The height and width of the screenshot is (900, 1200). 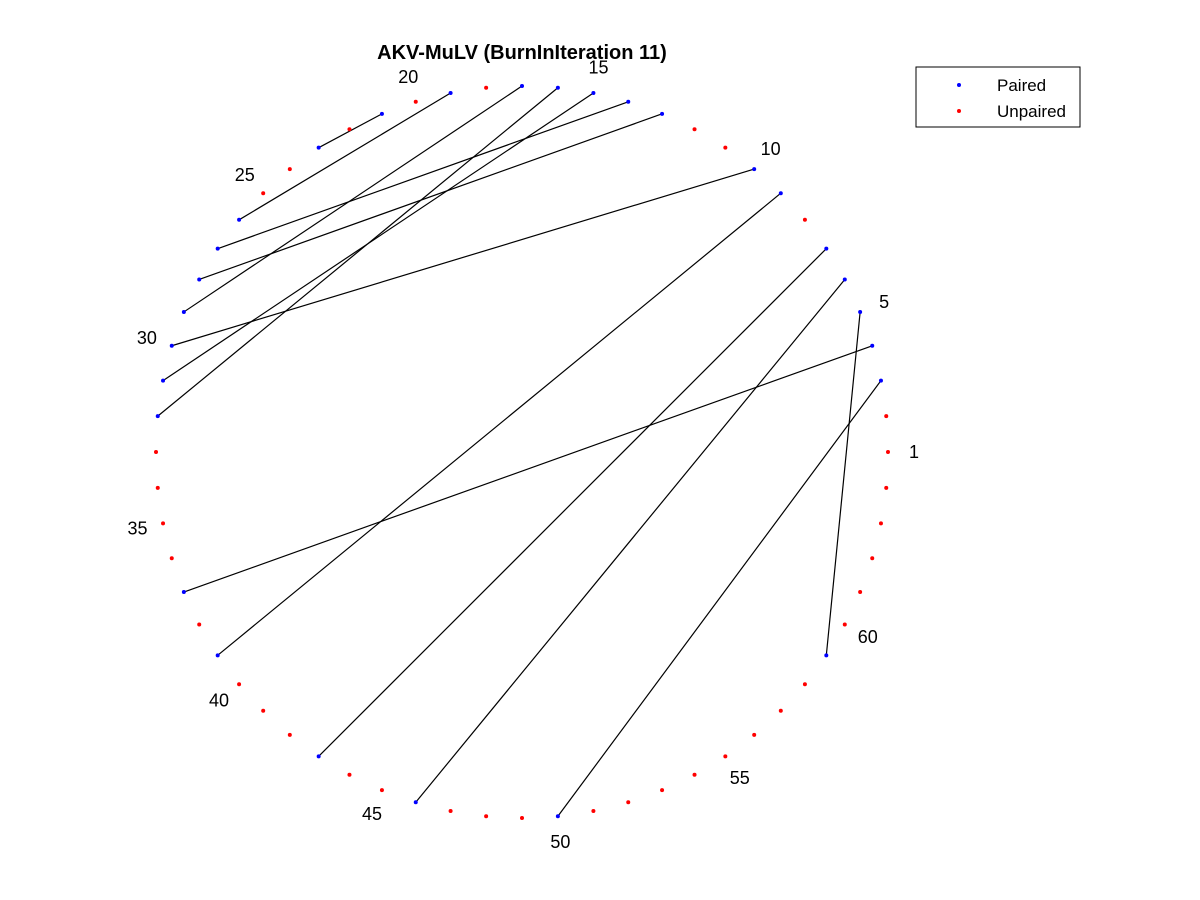 I want to click on position-label: 40, so click(x=219, y=701).